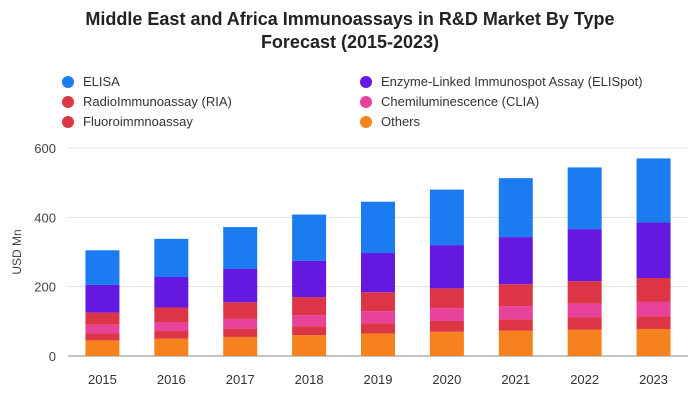 This screenshot has width=700, height=400. Describe the element at coordinates (366, 81) in the screenshot. I see `legend-swatch-elispot` at that location.